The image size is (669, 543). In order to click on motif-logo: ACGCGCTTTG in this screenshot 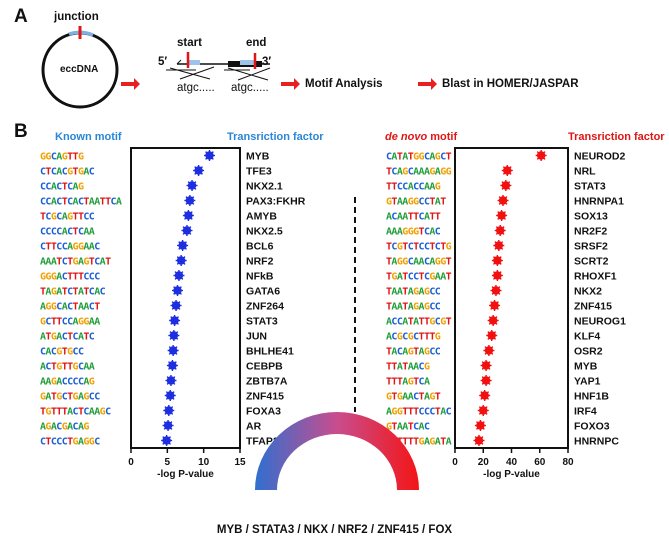, I will do `click(413, 336)`.